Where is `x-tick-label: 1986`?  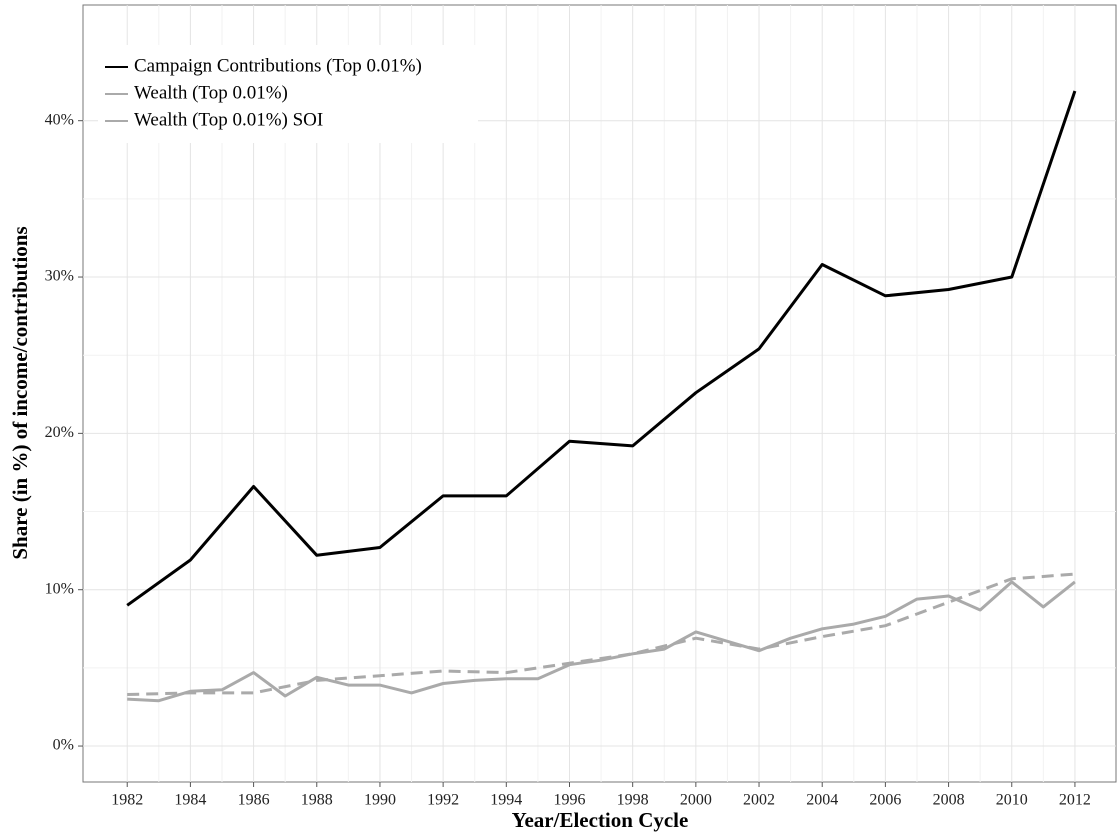
x-tick-label: 1986 is located at coordinates (254, 800).